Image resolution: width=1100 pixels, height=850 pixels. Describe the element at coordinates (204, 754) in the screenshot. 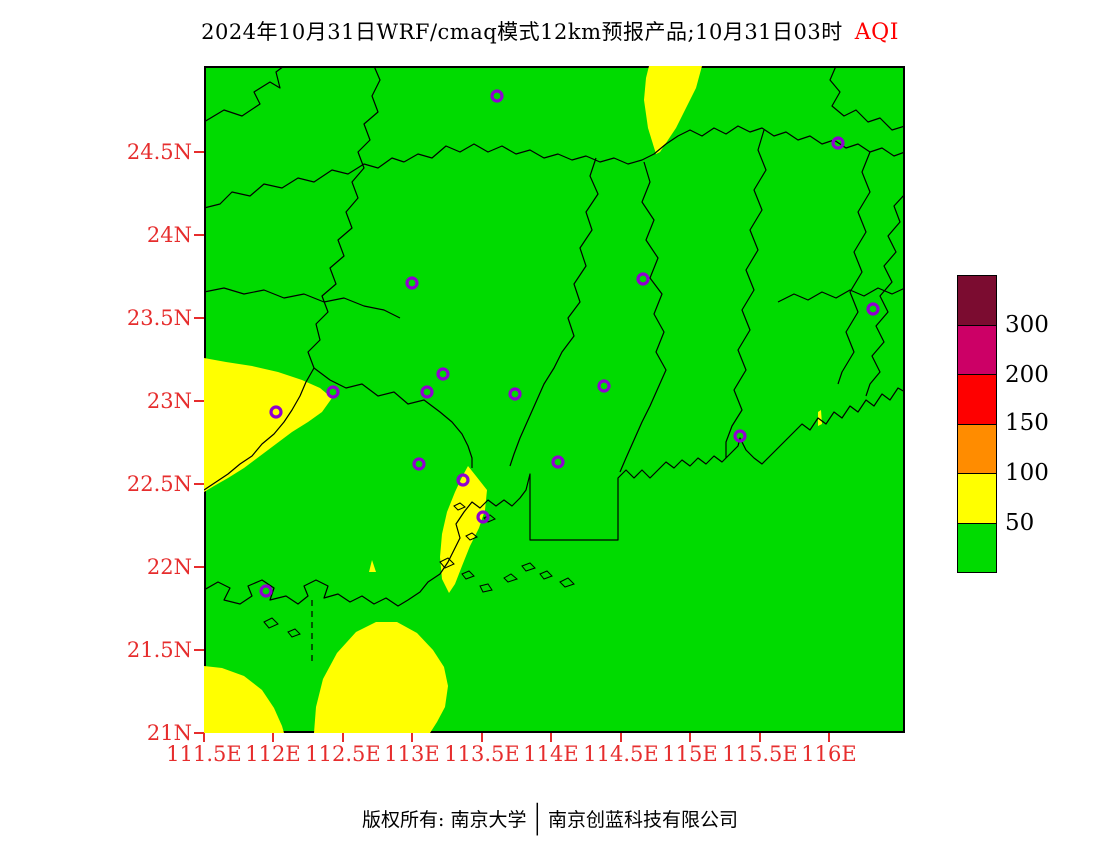

I see `x-axis-label: 111.5E` at that location.